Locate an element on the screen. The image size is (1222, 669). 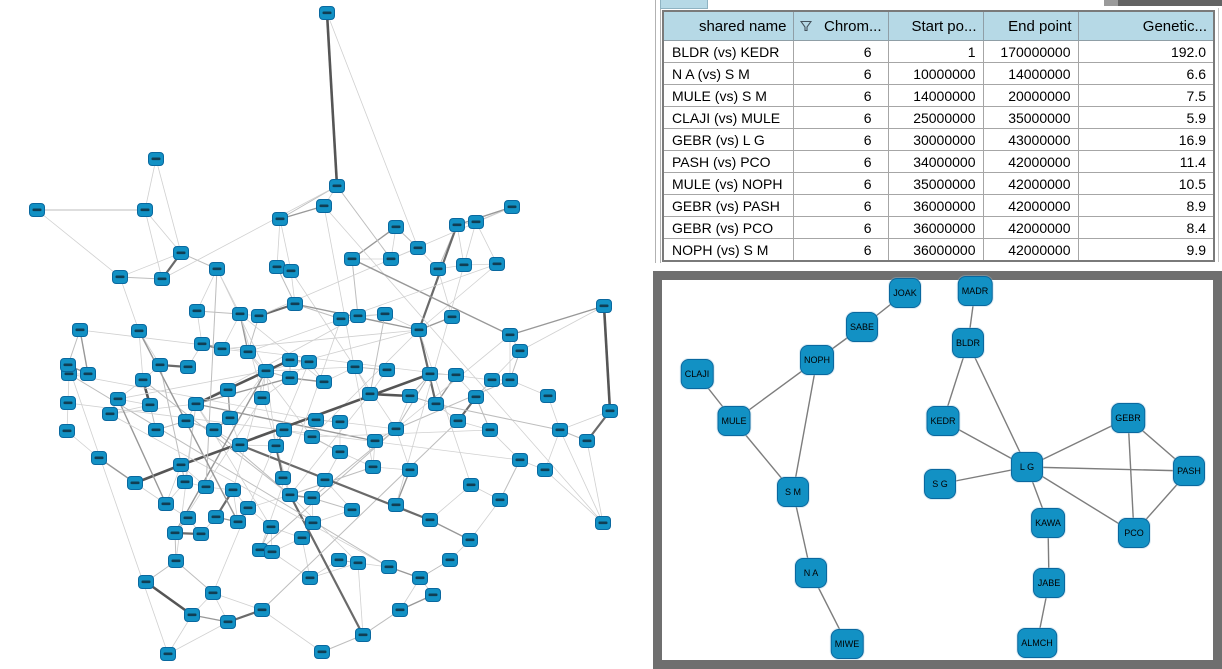
network-node-s-m: S M is located at coordinates (793, 492).